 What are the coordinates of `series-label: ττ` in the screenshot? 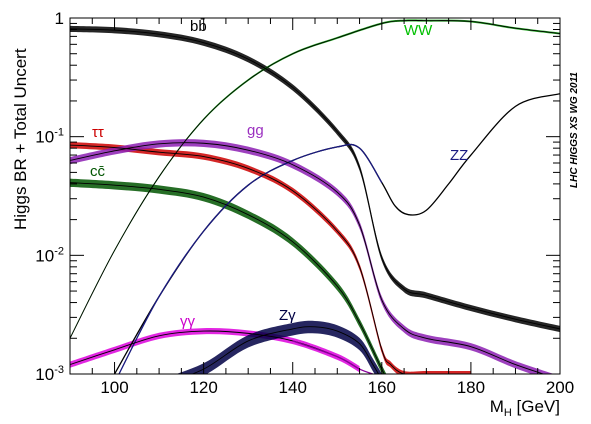 It's located at (98, 132).